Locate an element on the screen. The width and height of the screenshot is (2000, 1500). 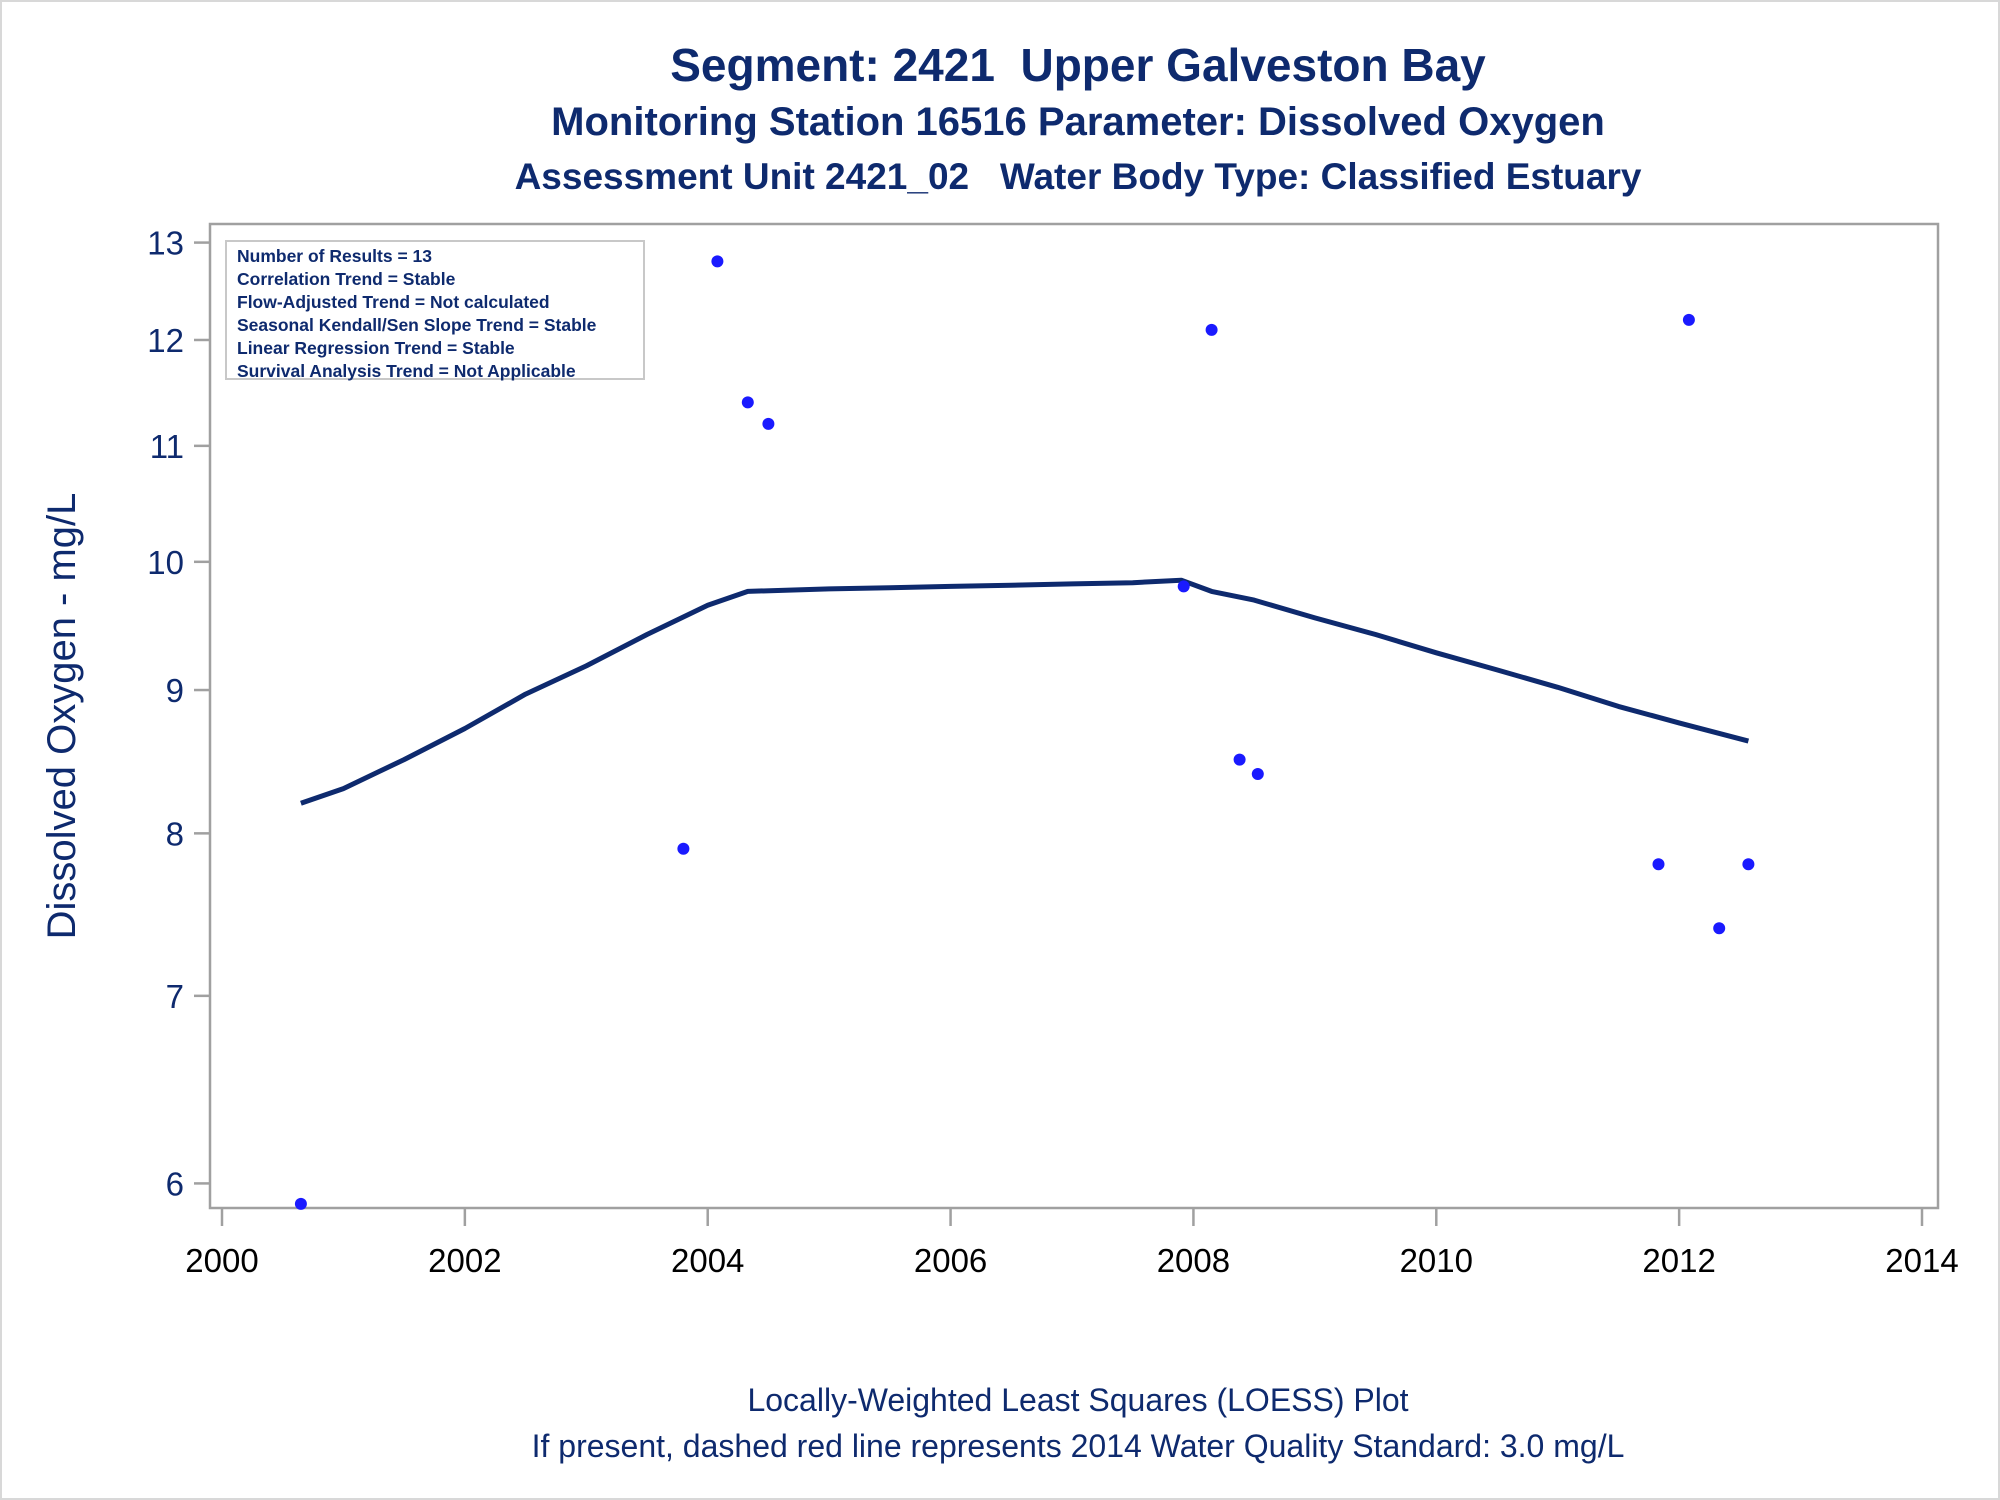
x-axis: 2000 2002 2004 2006 2008 2010 2012 2014 is located at coordinates (1072, 1243).